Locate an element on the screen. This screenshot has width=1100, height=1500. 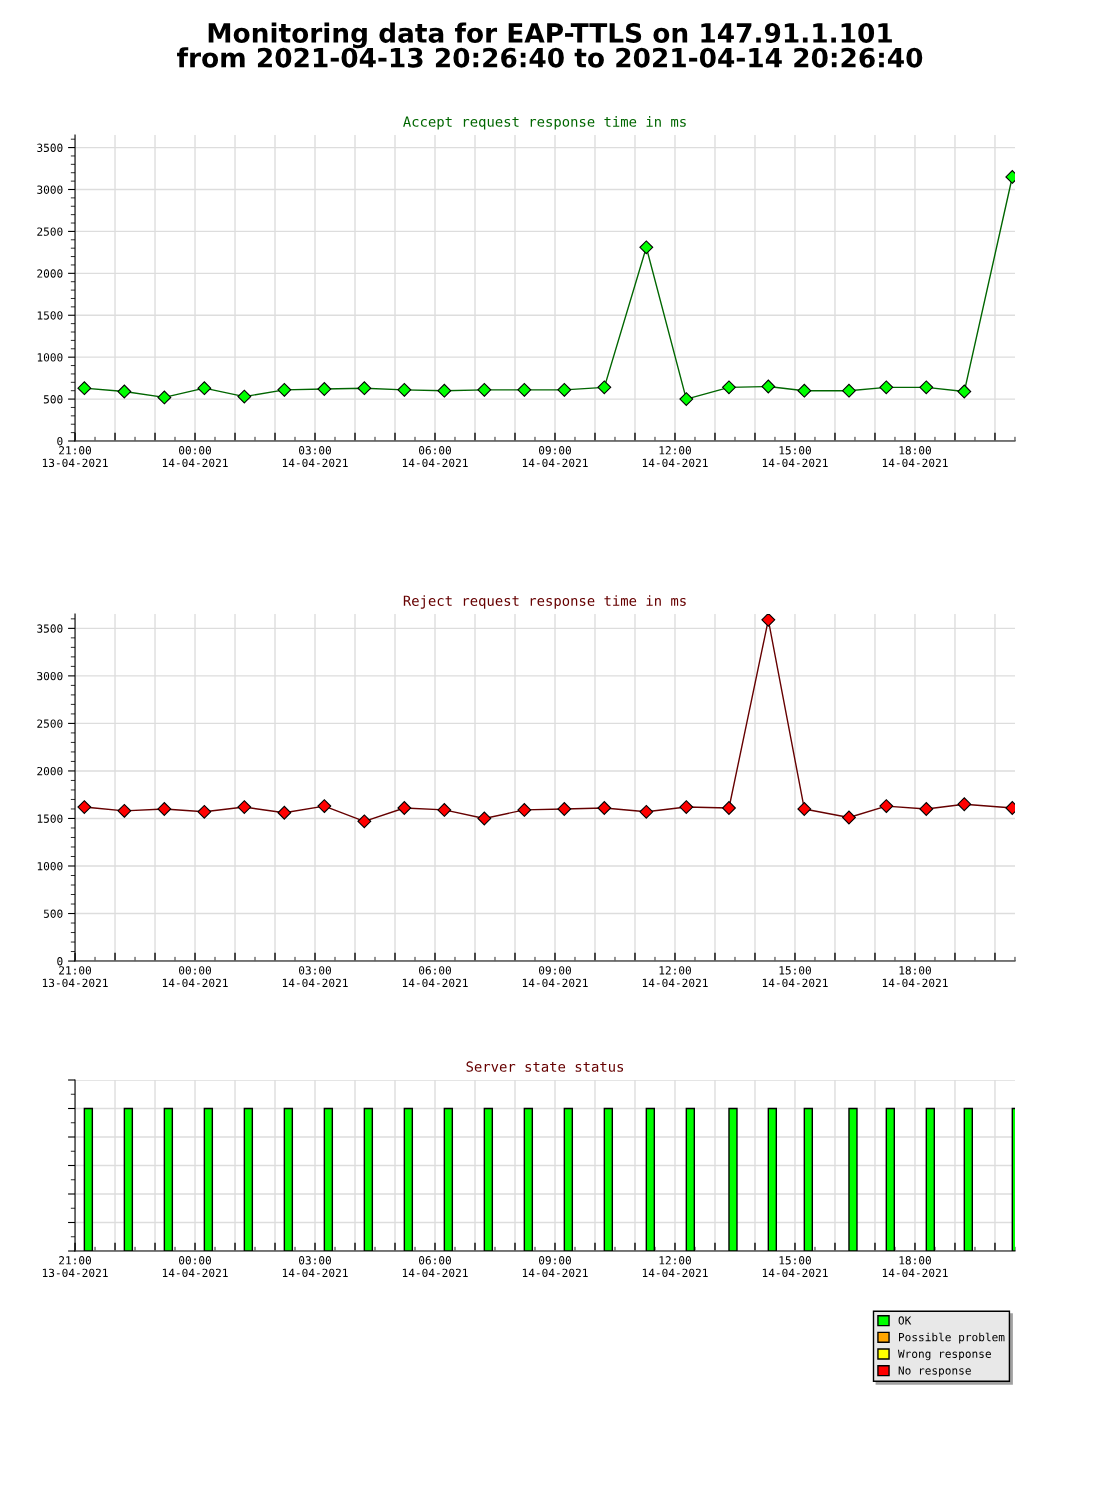
legend-label: OK is located at coordinates (905, 1320).